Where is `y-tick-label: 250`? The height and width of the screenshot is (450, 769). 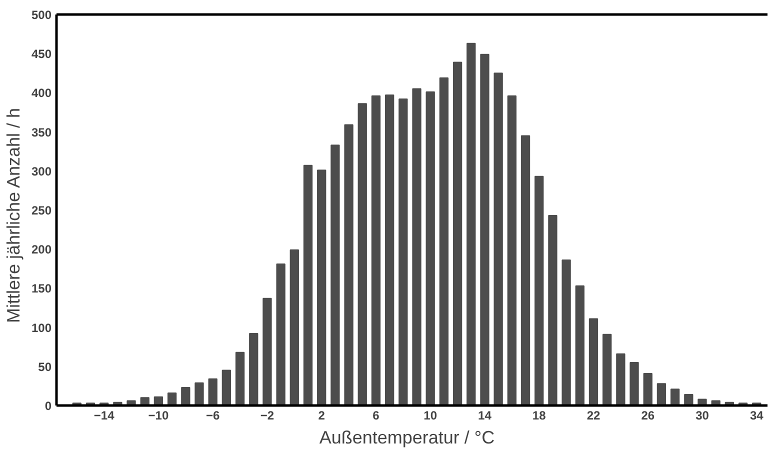 y-tick-label: 250 is located at coordinates (41, 211).